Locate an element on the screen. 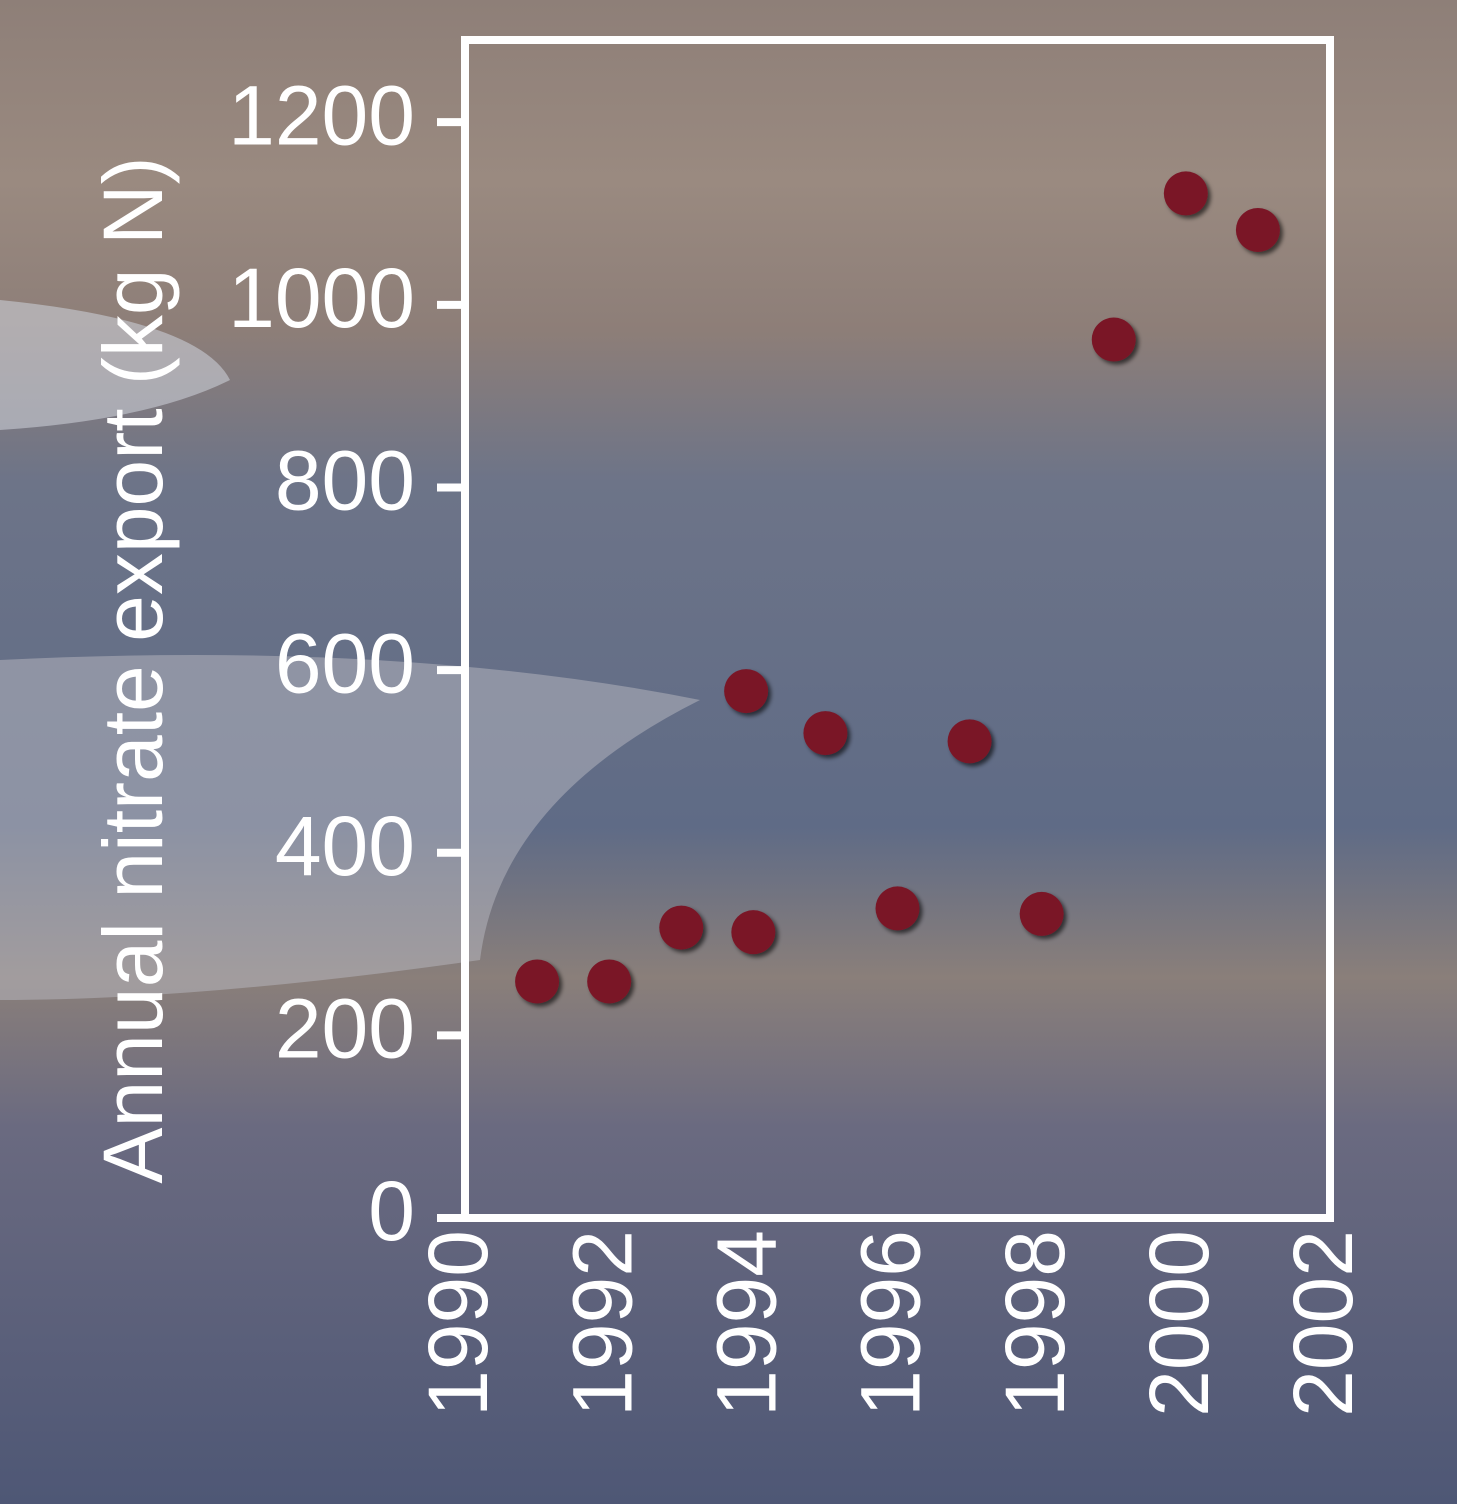  y-axis-label: Annual nitrate export (kg N) is located at coordinates (133, 669).